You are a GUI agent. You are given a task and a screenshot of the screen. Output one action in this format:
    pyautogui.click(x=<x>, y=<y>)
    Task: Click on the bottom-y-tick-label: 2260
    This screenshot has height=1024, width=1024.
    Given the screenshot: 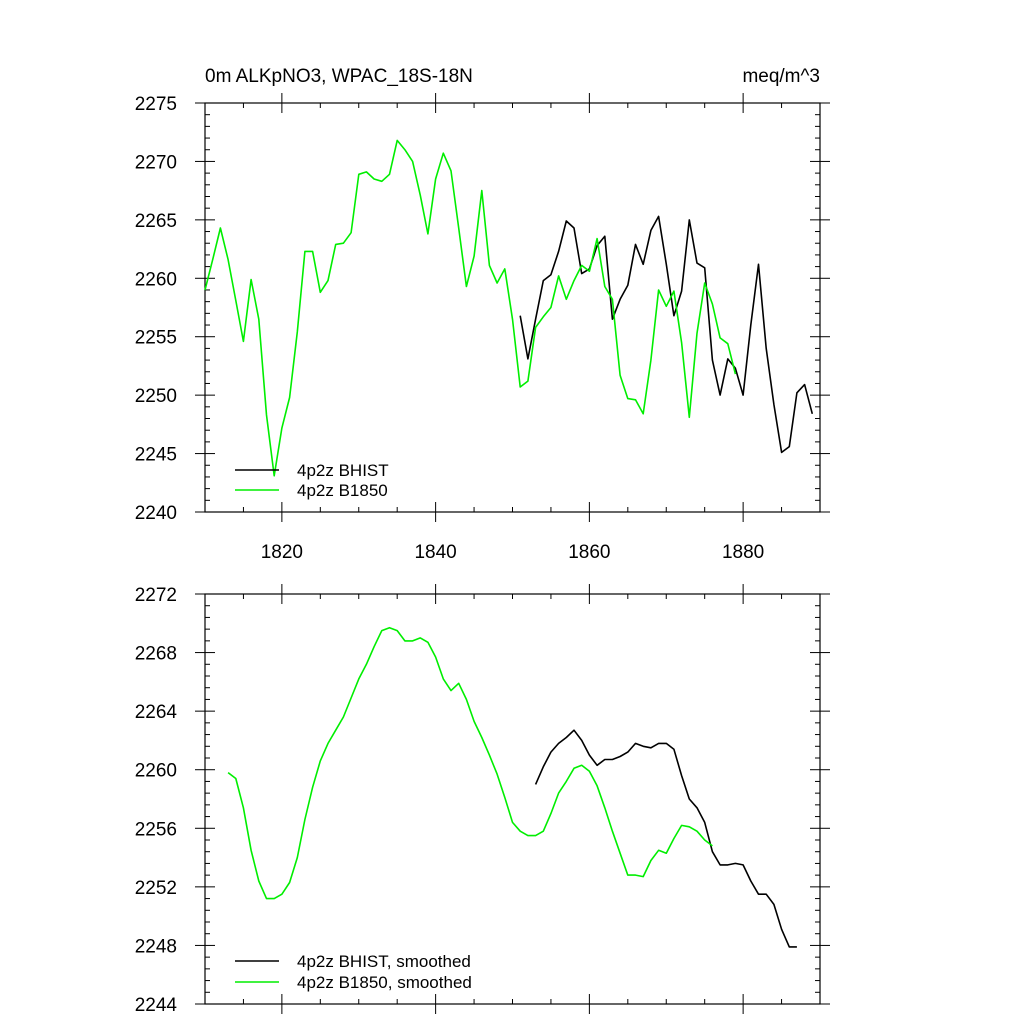 What is the action you would take?
    pyautogui.click(x=156, y=771)
    